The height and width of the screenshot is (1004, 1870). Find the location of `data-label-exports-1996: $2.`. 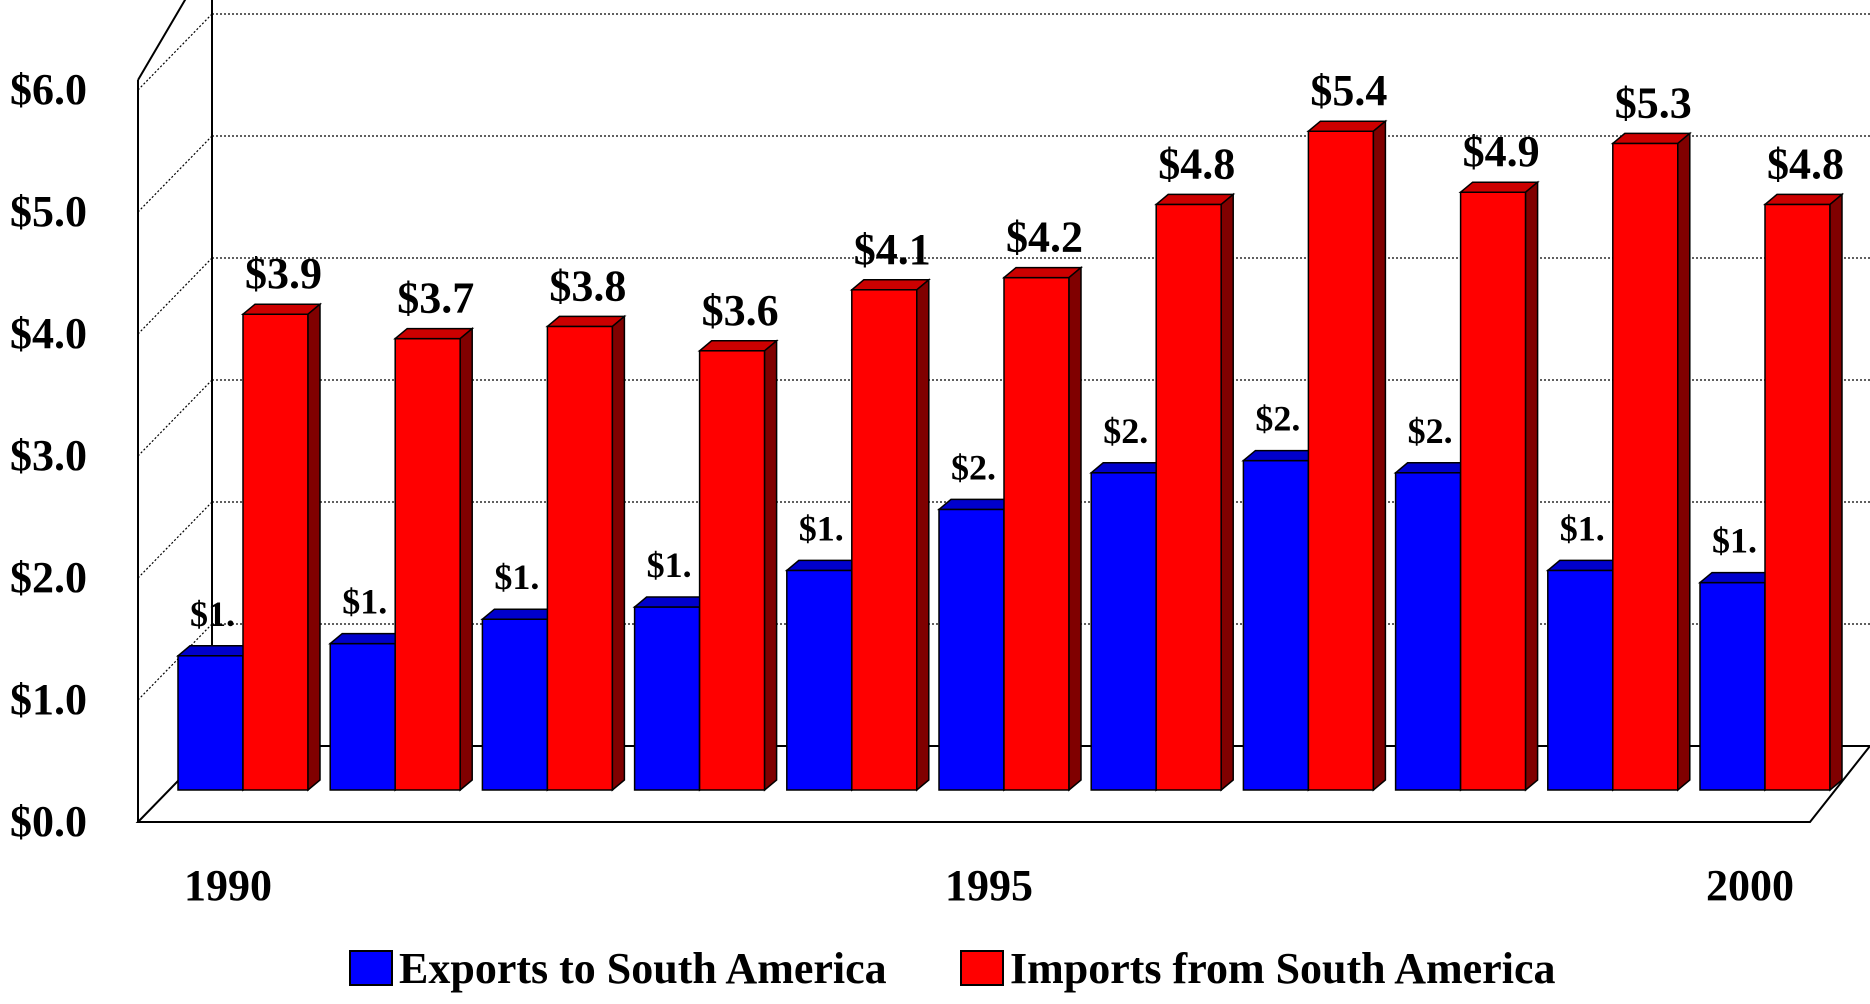

data-label-exports-1996: $2. is located at coordinates (1125, 431).